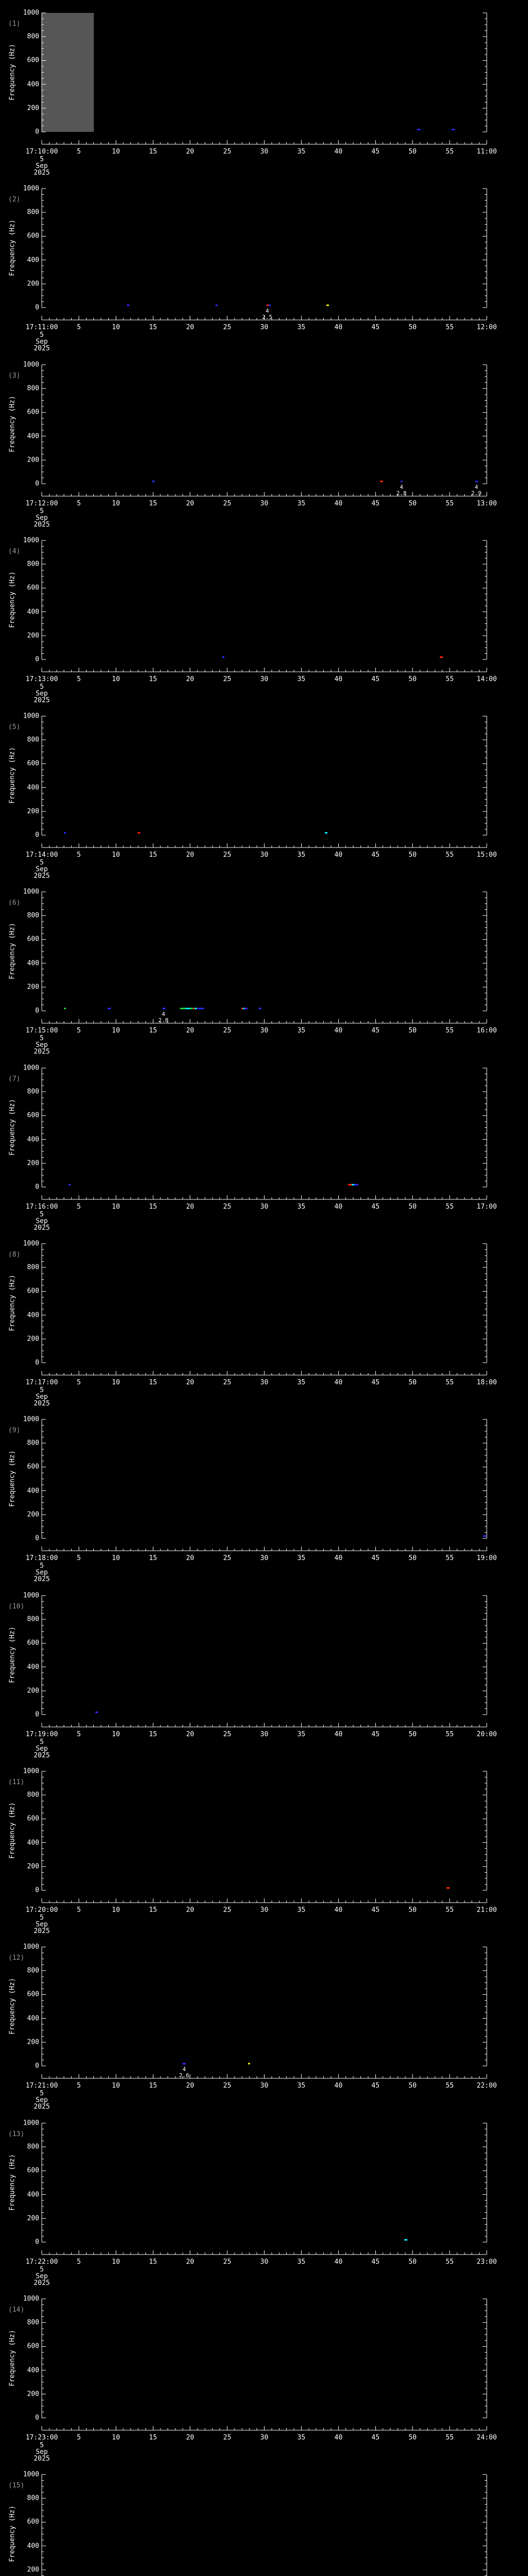  I want to click on x-axis-start-time: 17:13:00, so click(41, 679).